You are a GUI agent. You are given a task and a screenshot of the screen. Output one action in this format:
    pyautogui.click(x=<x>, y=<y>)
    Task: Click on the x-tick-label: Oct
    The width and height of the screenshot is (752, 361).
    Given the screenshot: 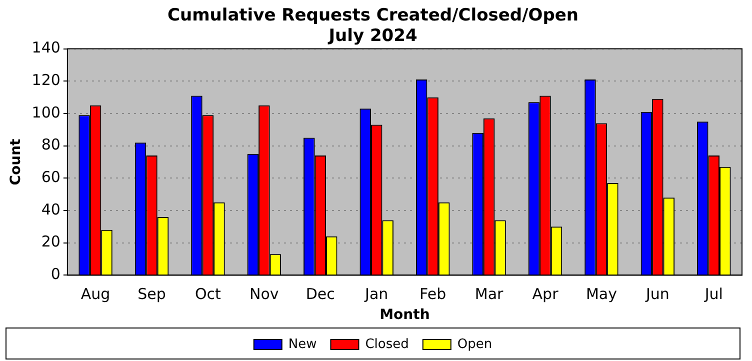 What is the action you would take?
    pyautogui.click(x=208, y=294)
    